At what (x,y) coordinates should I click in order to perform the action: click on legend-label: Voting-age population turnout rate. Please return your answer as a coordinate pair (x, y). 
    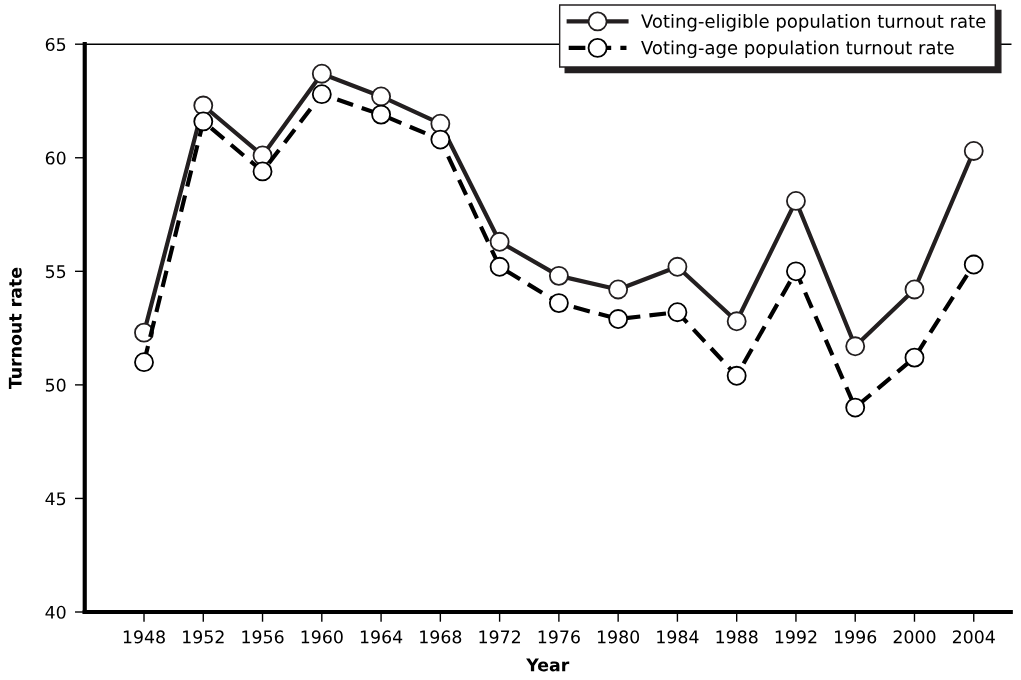
    Looking at the image, I should click on (797, 49).